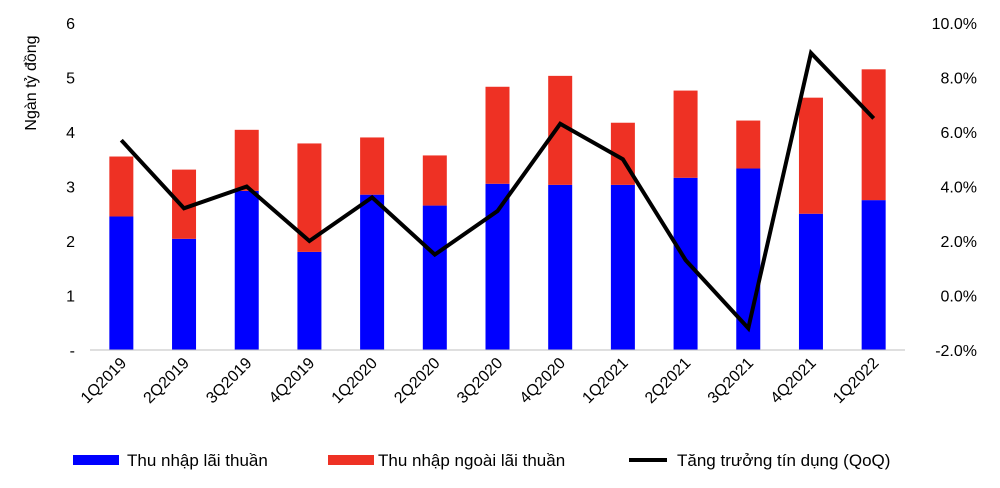 This screenshot has height=488, width=1000. I want to click on bar-non-interest-2Q2020, so click(434, 180).